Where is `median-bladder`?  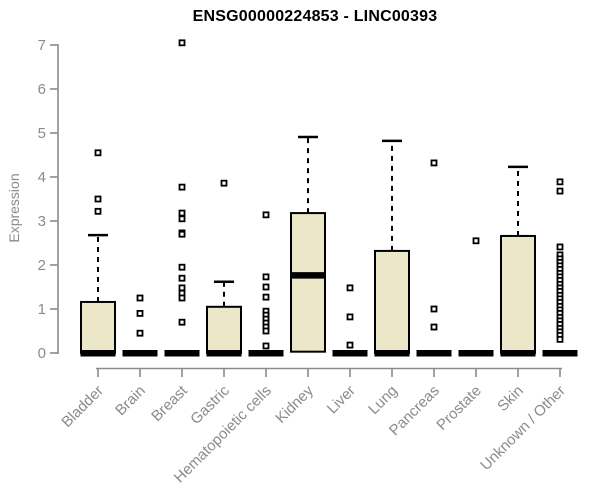
median-bladder is located at coordinates (98, 353).